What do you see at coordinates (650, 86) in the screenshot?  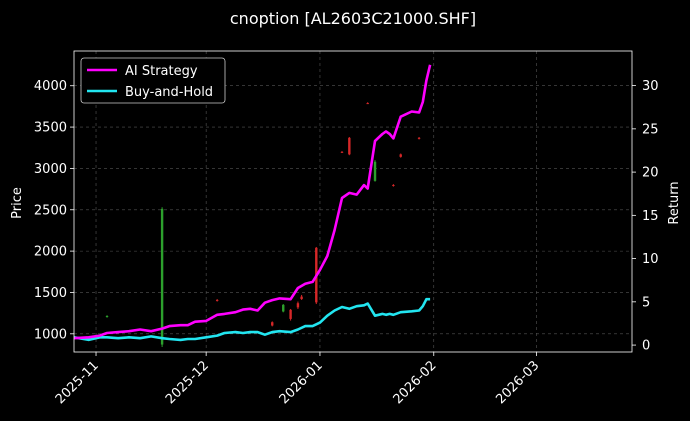 I see `y2-tick-label: 30` at bounding box center [650, 86].